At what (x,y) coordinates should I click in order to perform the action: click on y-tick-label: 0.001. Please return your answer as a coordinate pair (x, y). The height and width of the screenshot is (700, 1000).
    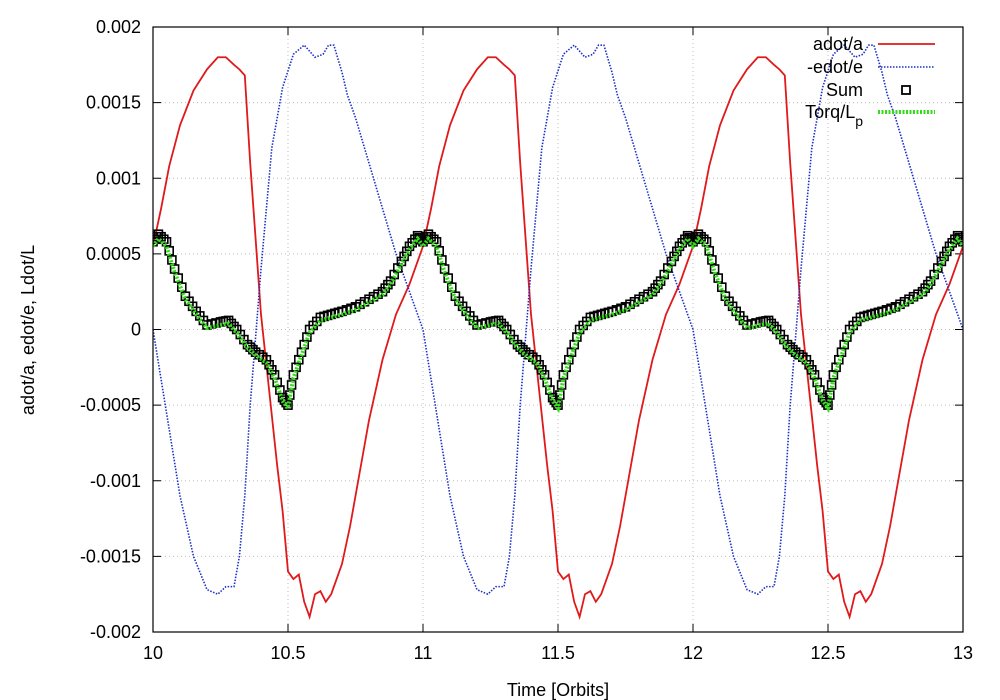
    Looking at the image, I should click on (118, 178).